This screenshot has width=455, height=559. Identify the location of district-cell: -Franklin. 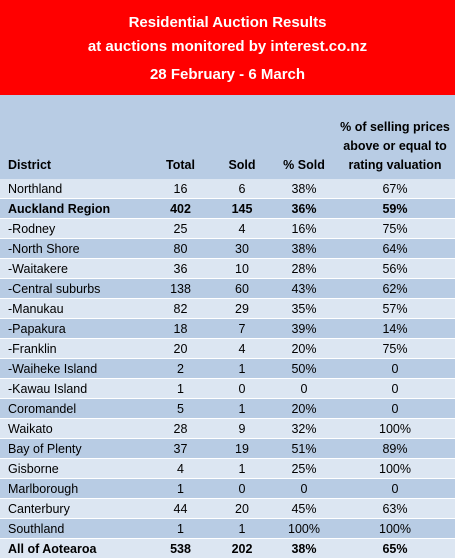
(75, 348).